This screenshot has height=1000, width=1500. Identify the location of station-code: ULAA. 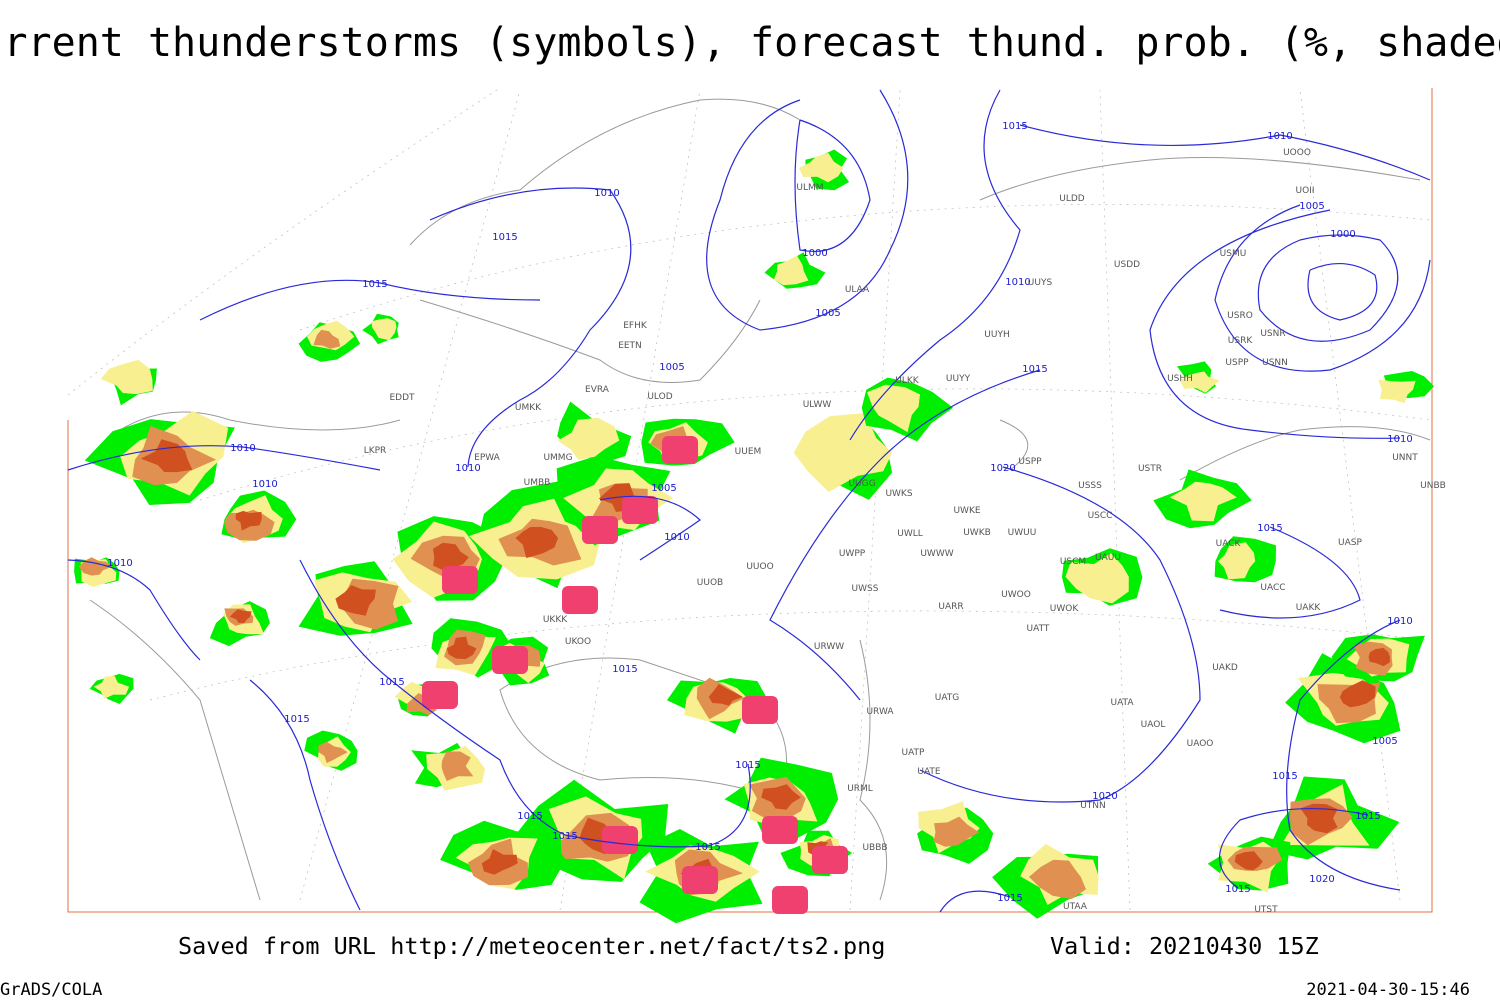
(857, 290).